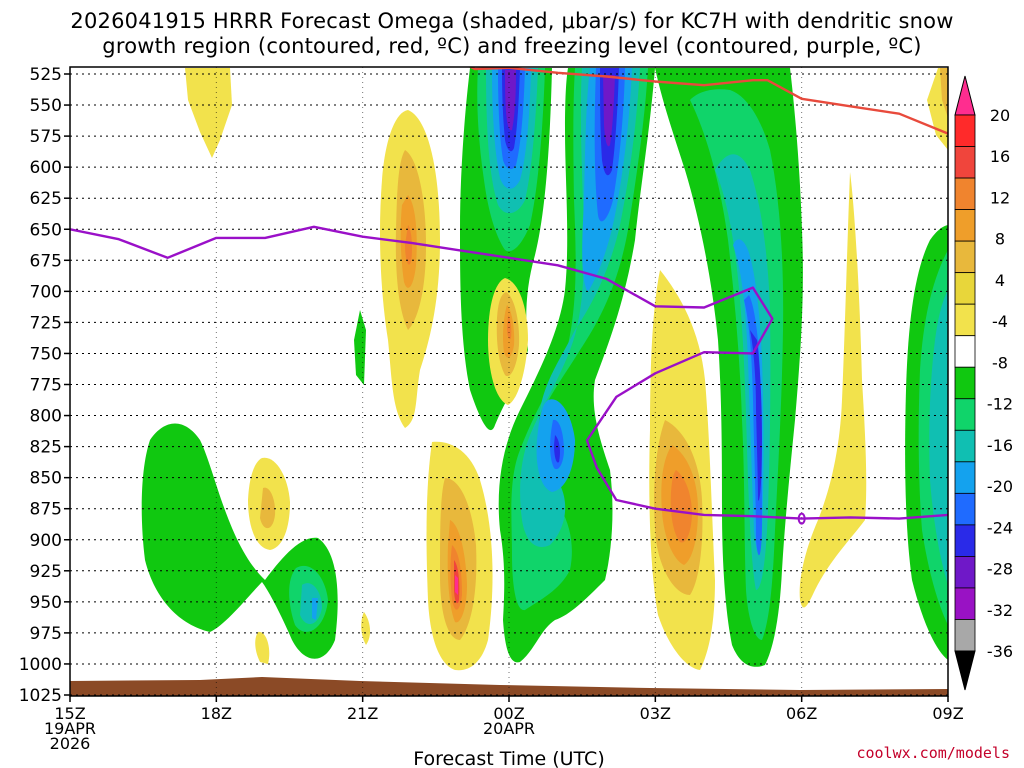 The image size is (1024, 768). I want to click on y-tick-label: 700, so click(46, 292).